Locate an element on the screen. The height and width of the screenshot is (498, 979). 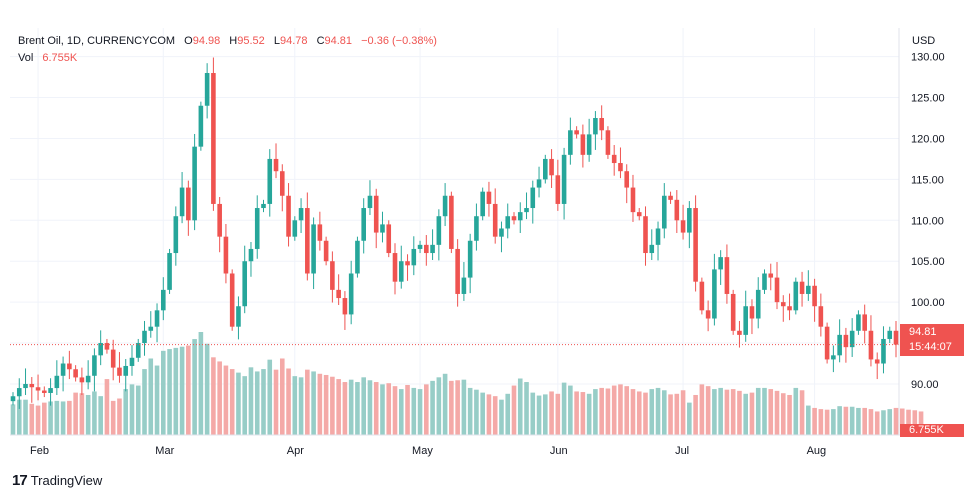
volume-label: Vol is located at coordinates (26, 58).